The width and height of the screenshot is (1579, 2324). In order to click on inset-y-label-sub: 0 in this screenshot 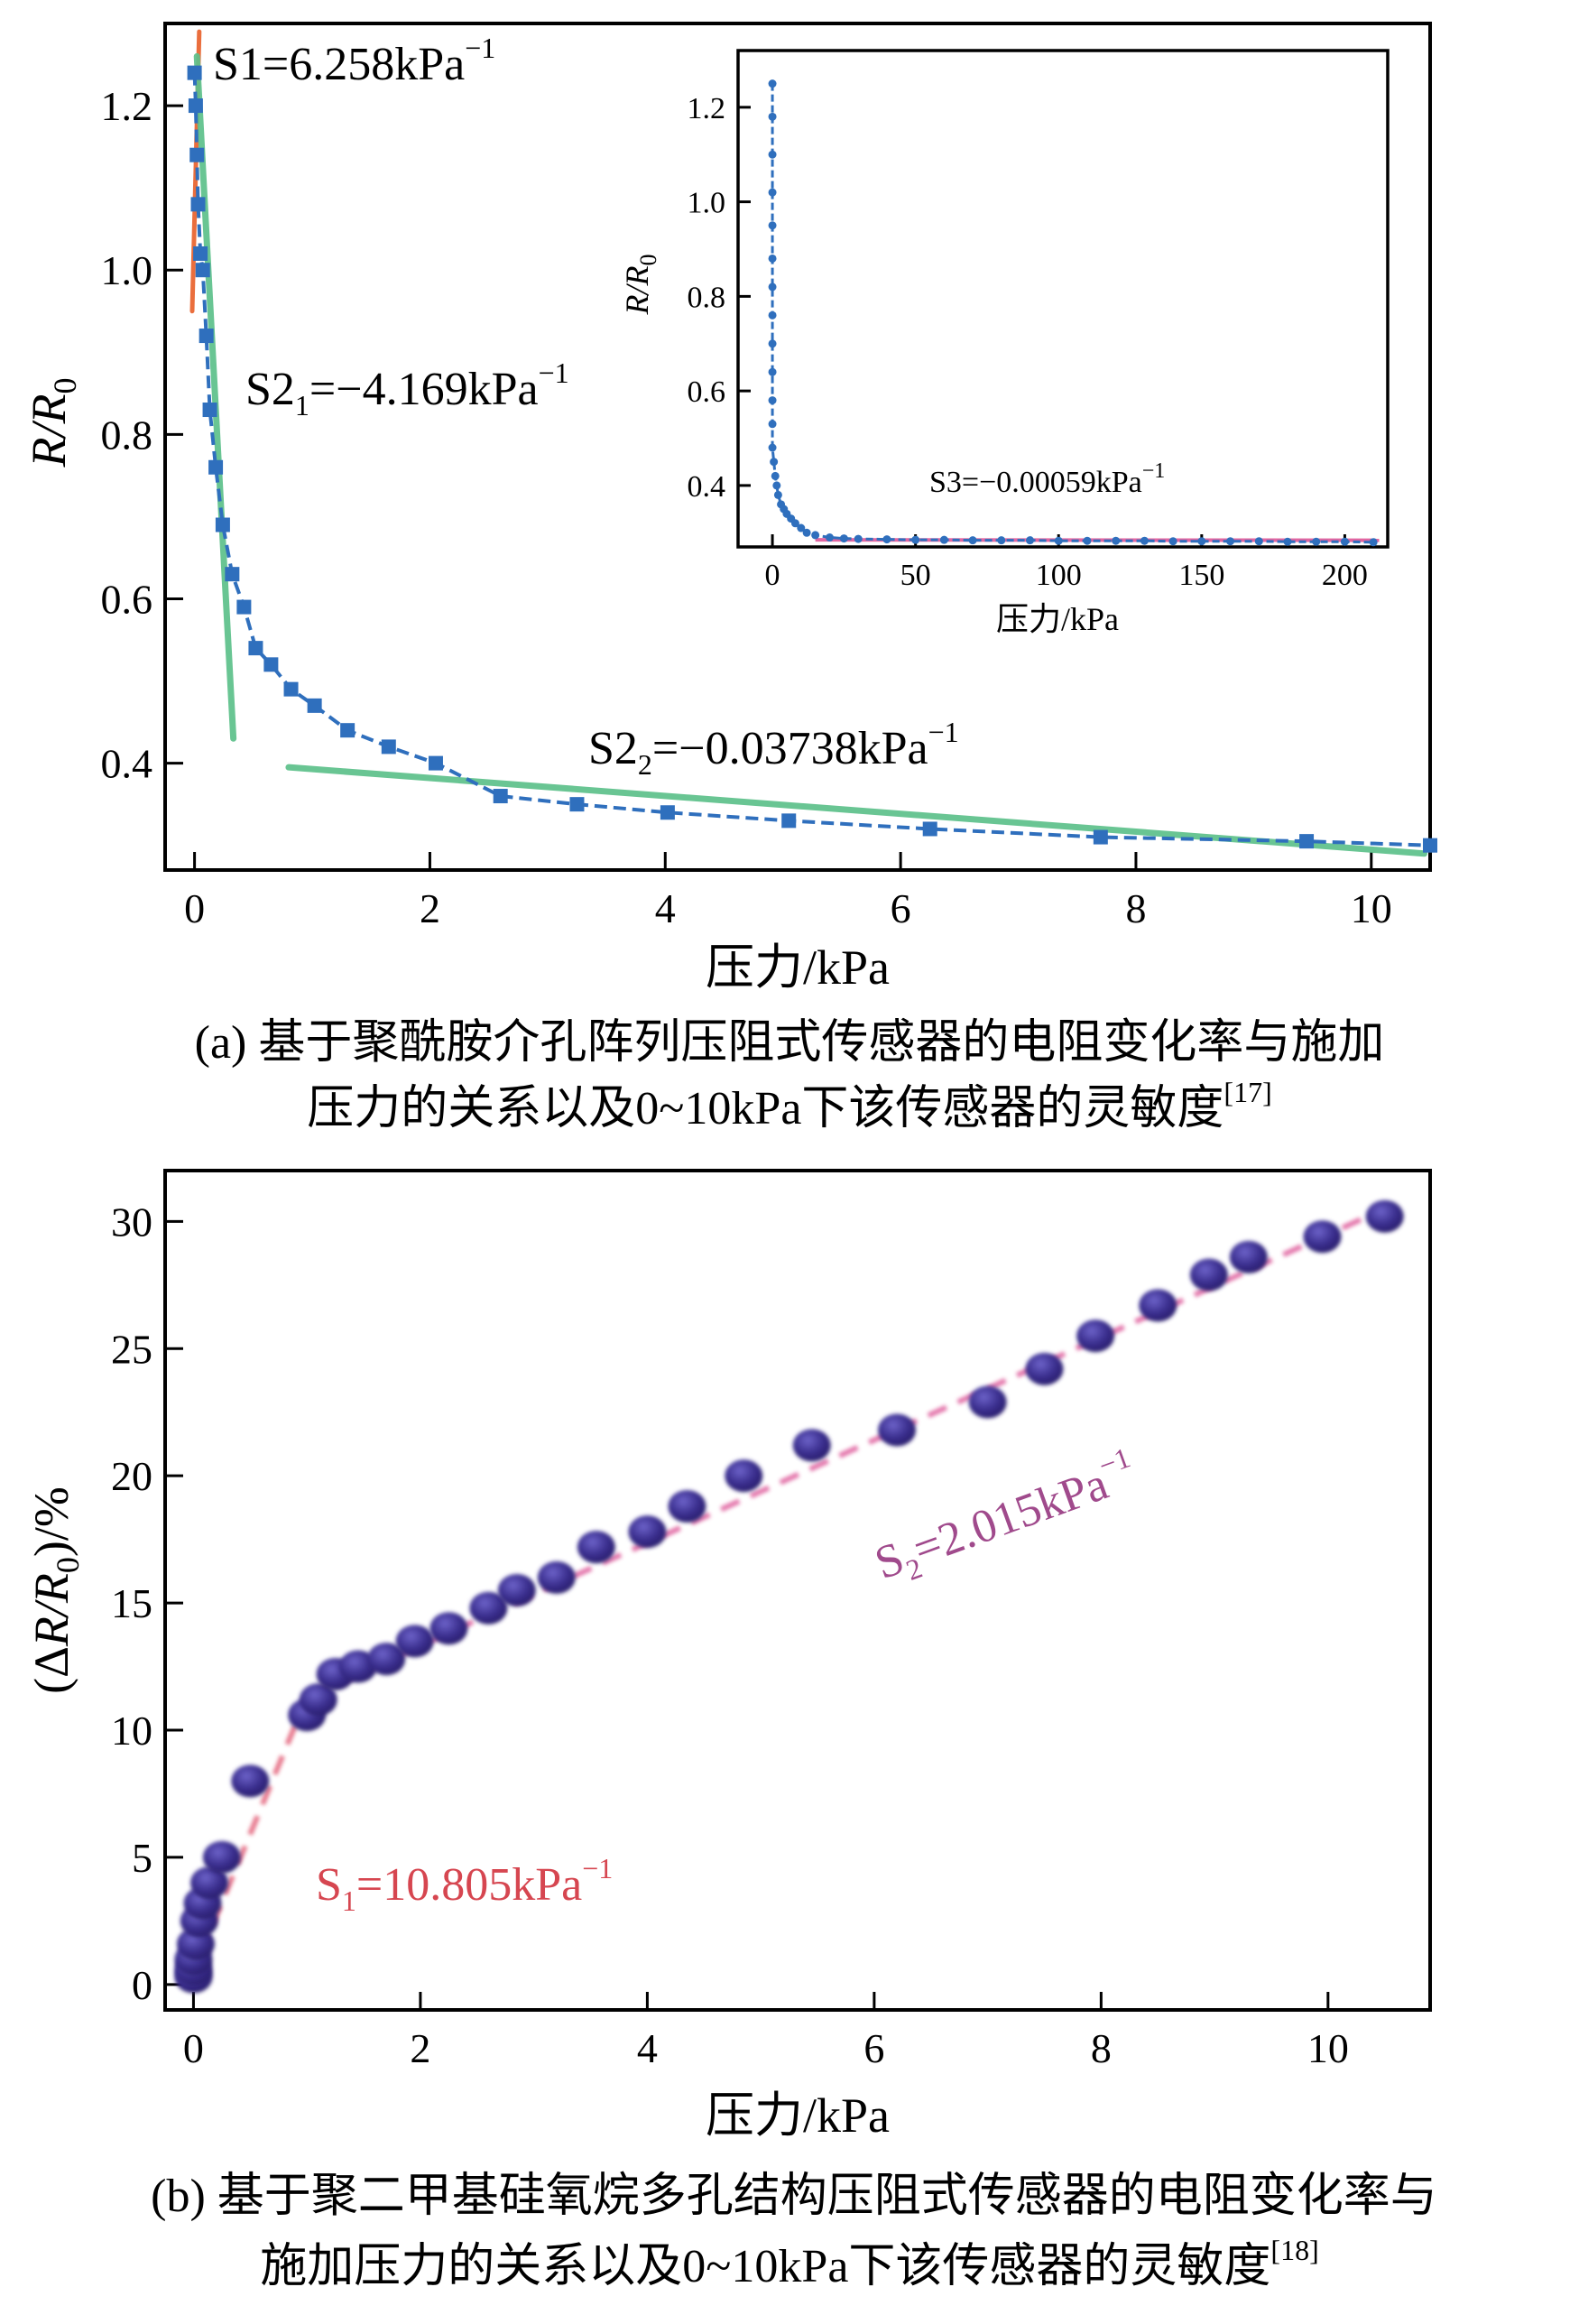, I will do `click(648, 261)`.